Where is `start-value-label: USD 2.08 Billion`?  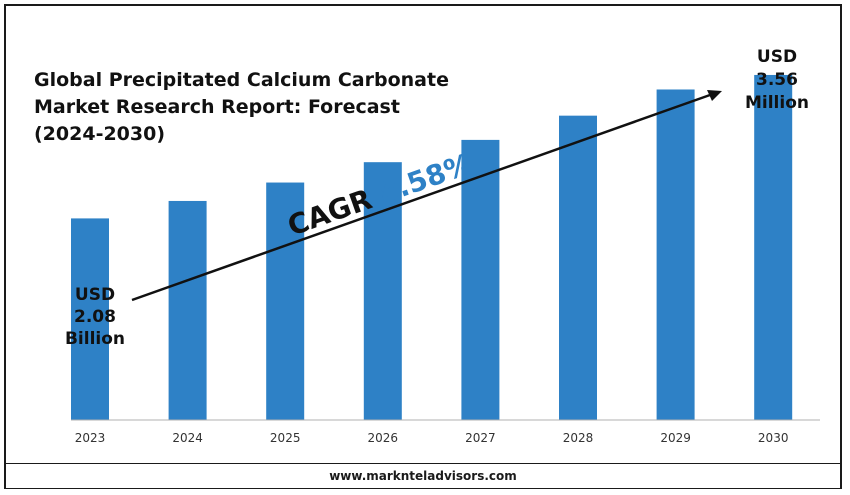 start-value-label: USD 2.08 Billion is located at coordinates (95, 317).